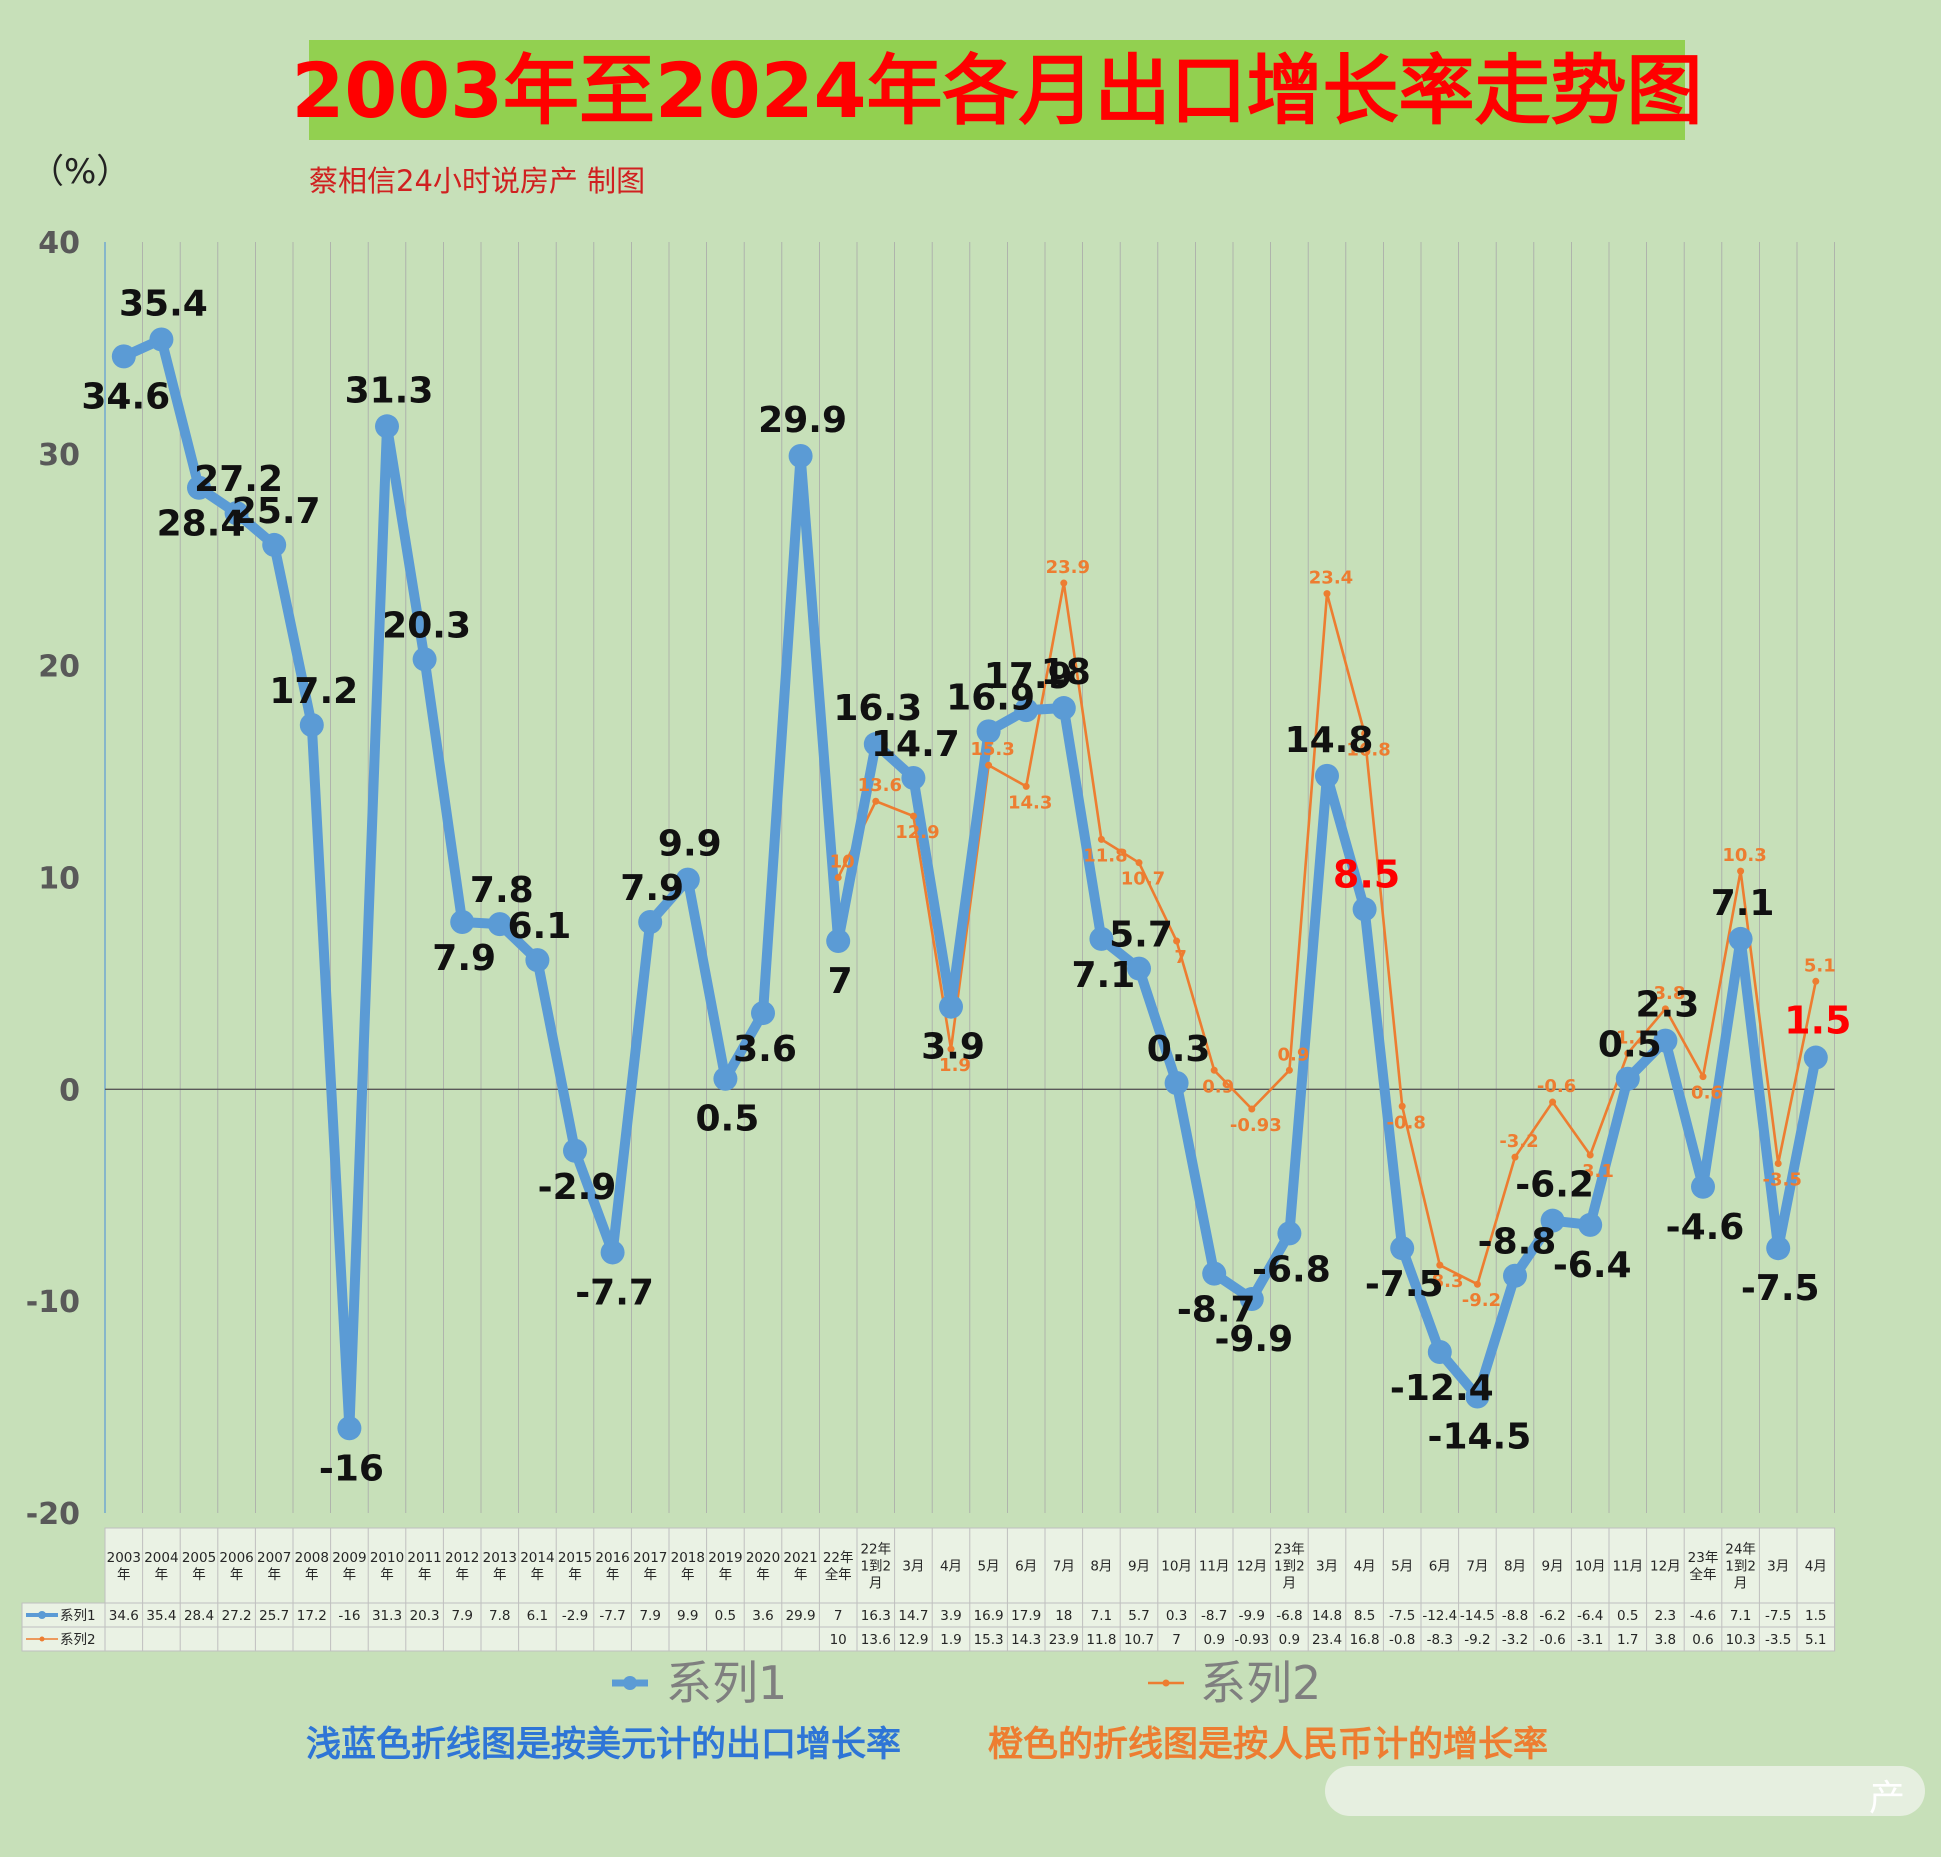 This screenshot has width=1941, height=1857. I want to click on series1-data-label: -9.9, so click(1253, 1339).